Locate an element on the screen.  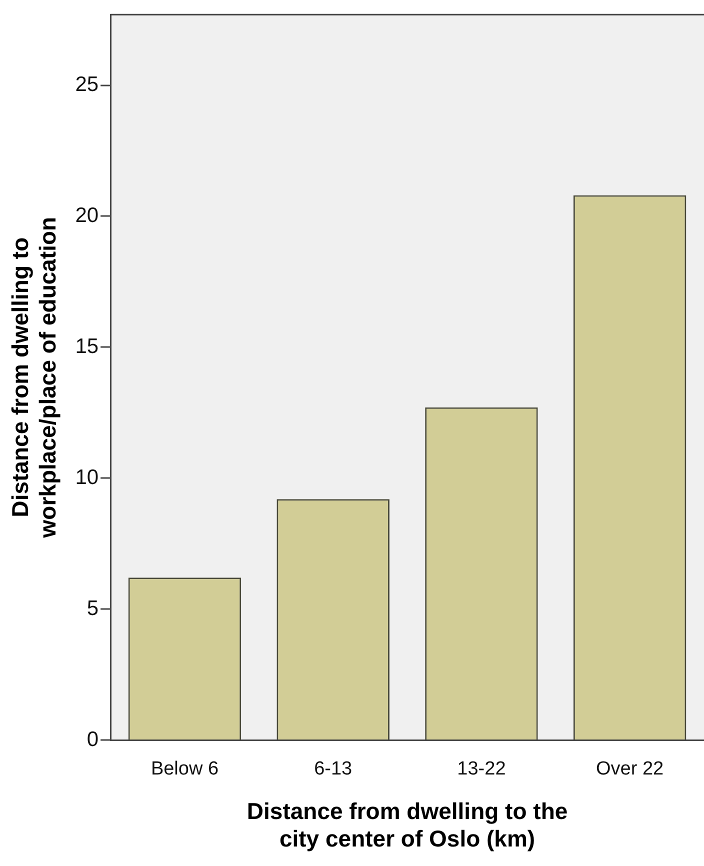
x-tick-label: Over 22 is located at coordinates (630, 769).